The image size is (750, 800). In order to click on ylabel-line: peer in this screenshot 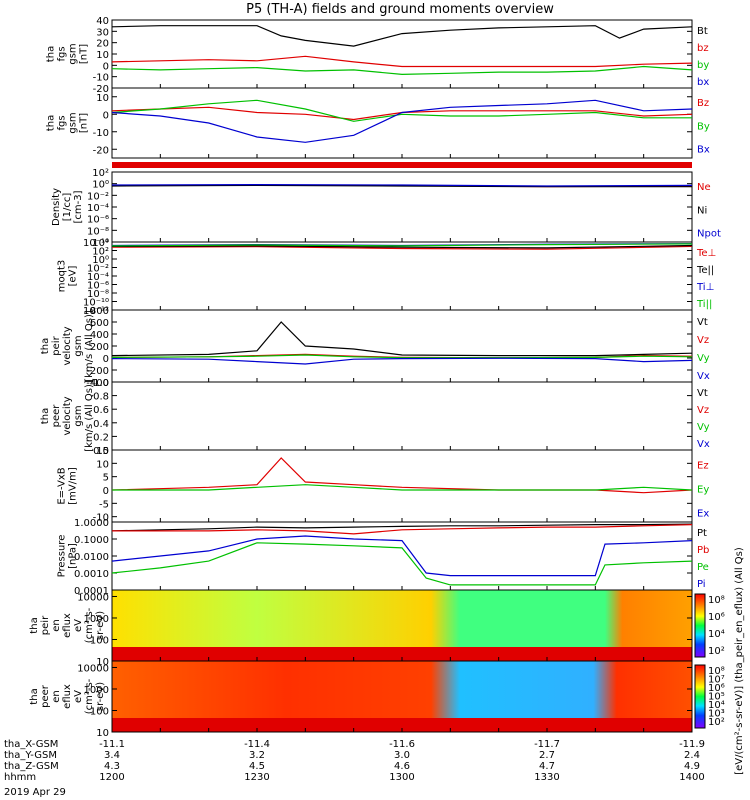, I will do `click(56, 416)`.